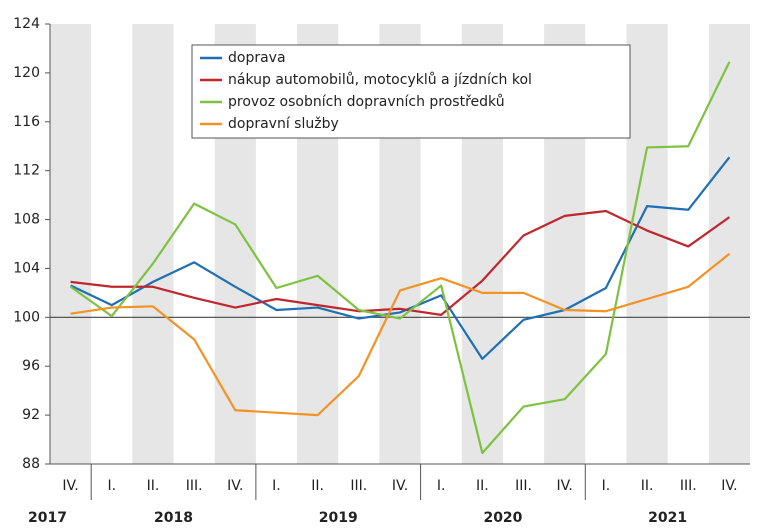  What do you see at coordinates (366, 102) in the screenshot?
I see `legend-label: provoz osobních dopravních prostředků` at bounding box center [366, 102].